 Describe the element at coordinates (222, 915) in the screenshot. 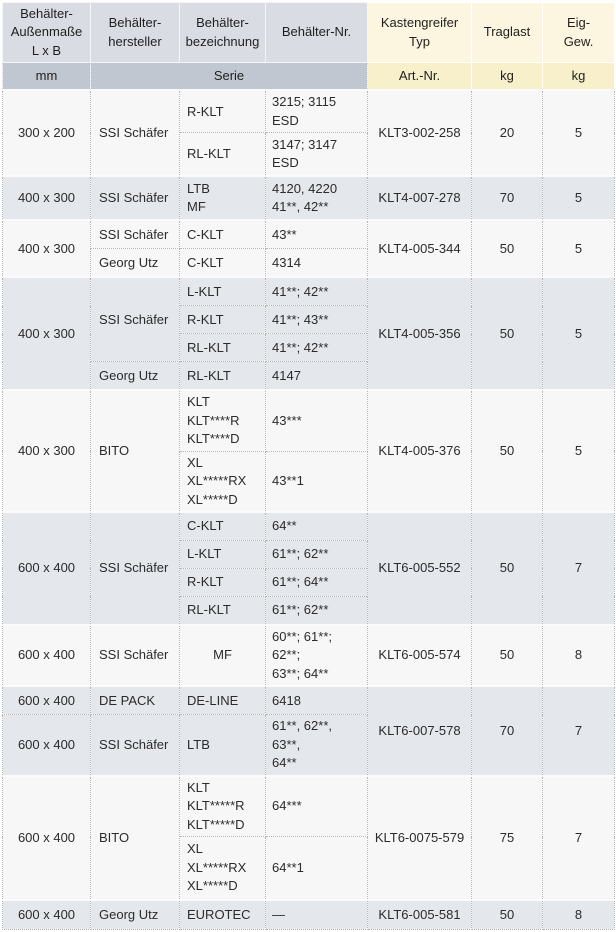

I see `bezeichnung-cell: EUROTEC` at that location.